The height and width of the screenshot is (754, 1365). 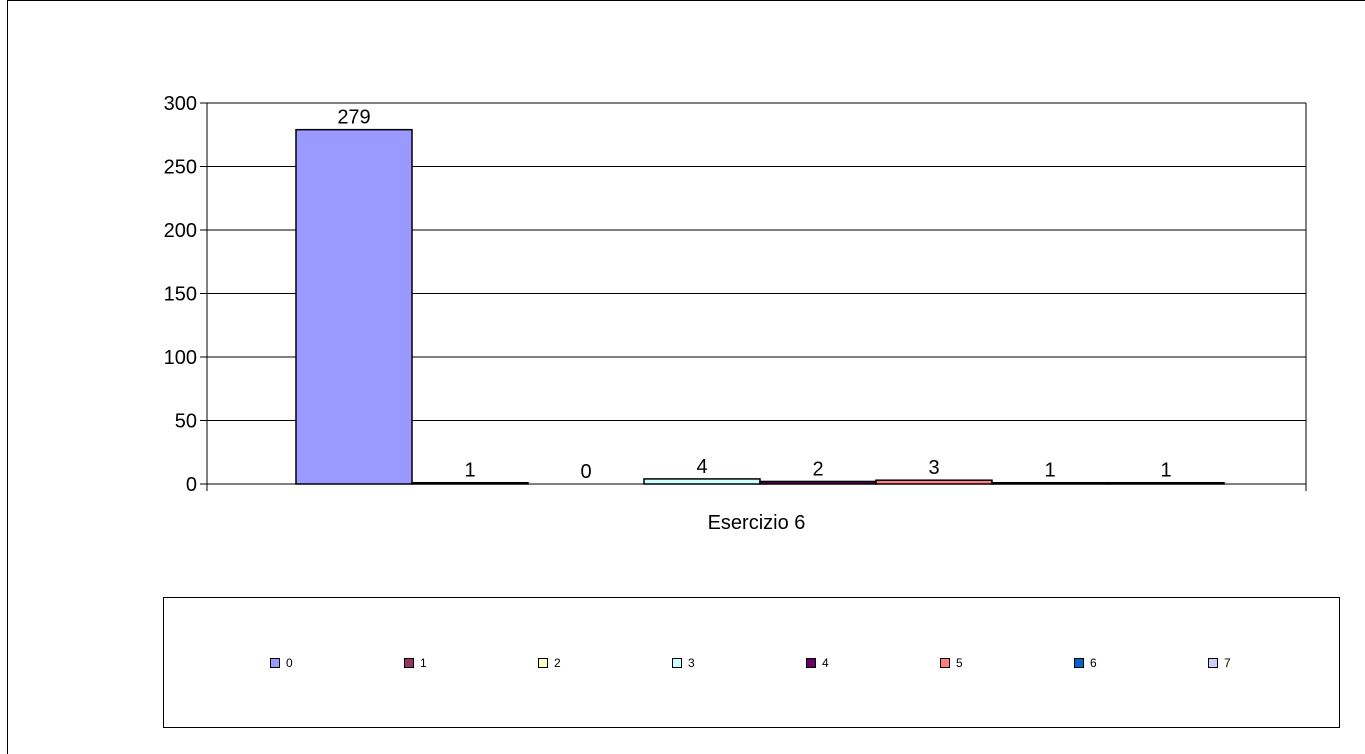 What do you see at coordinates (180, 231) in the screenshot?
I see `y-tick-label: 200` at bounding box center [180, 231].